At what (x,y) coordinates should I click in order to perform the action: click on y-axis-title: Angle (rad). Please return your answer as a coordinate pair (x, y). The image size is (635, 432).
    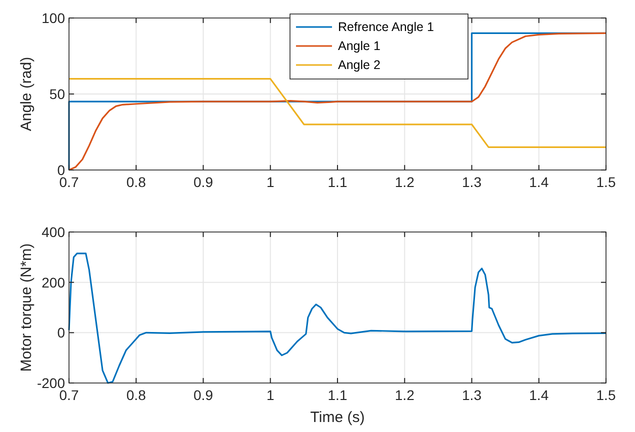
    Looking at the image, I should click on (26, 94).